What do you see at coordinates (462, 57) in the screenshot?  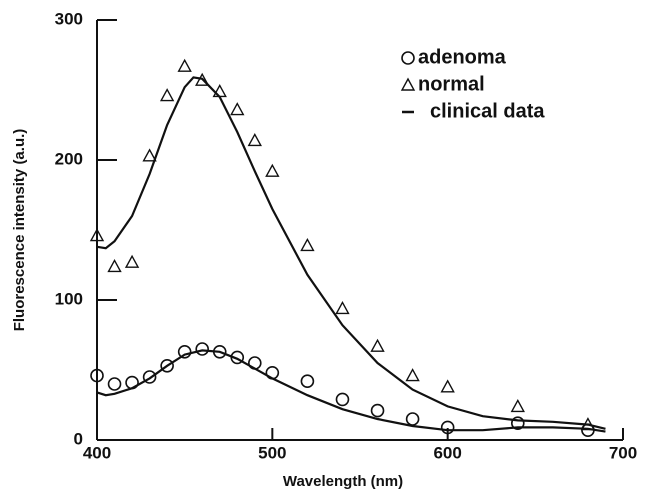 I see `legend-label: adenoma` at bounding box center [462, 57].